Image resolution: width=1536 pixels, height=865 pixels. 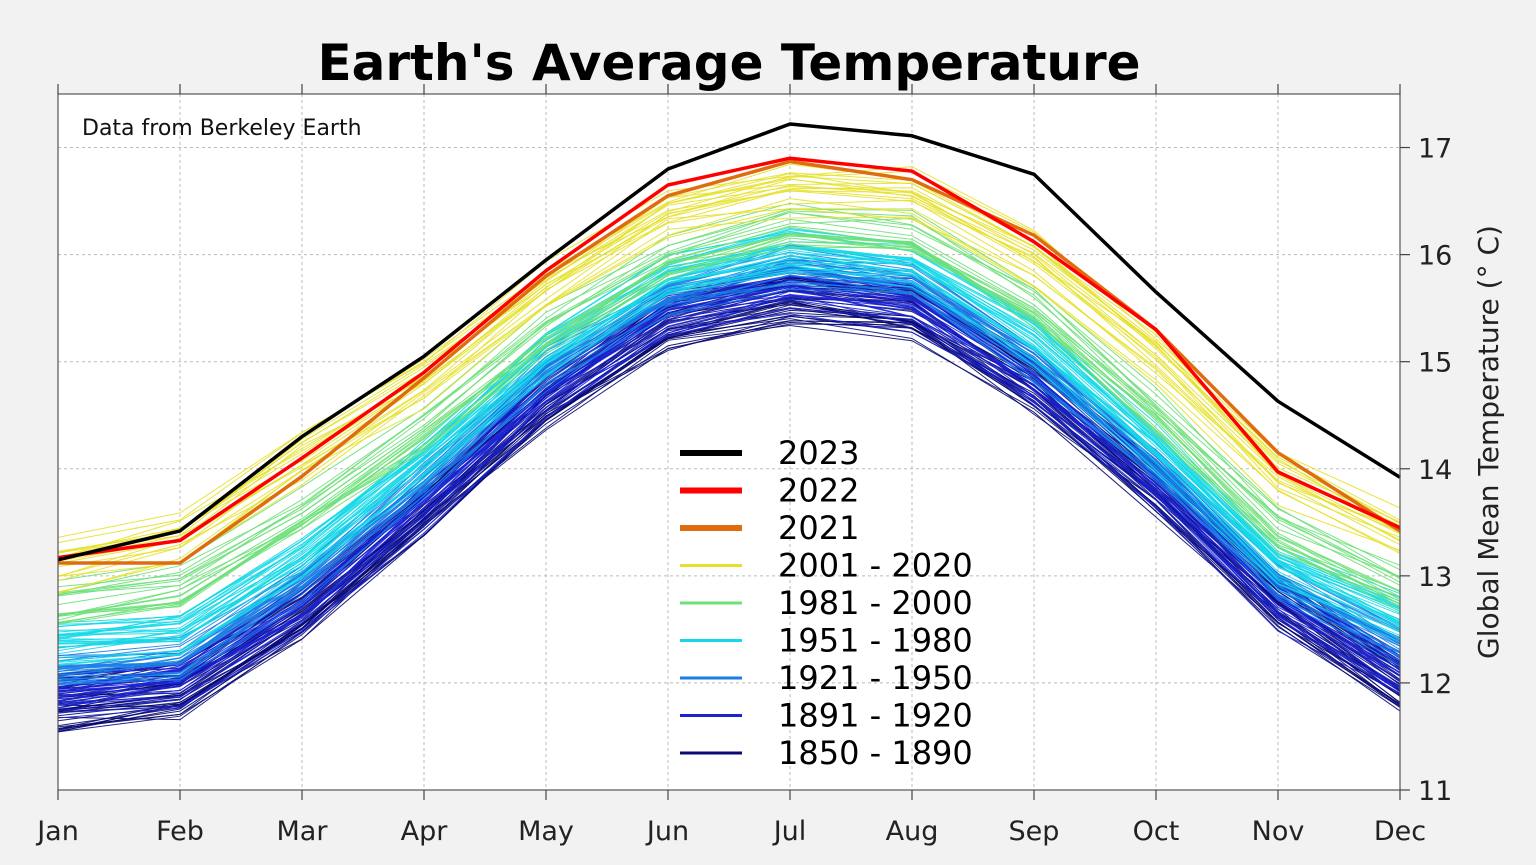 What do you see at coordinates (875, 678) in the screenshot?
I see `legend-label: 1921 - 1950` at bounding box center [875, 678].